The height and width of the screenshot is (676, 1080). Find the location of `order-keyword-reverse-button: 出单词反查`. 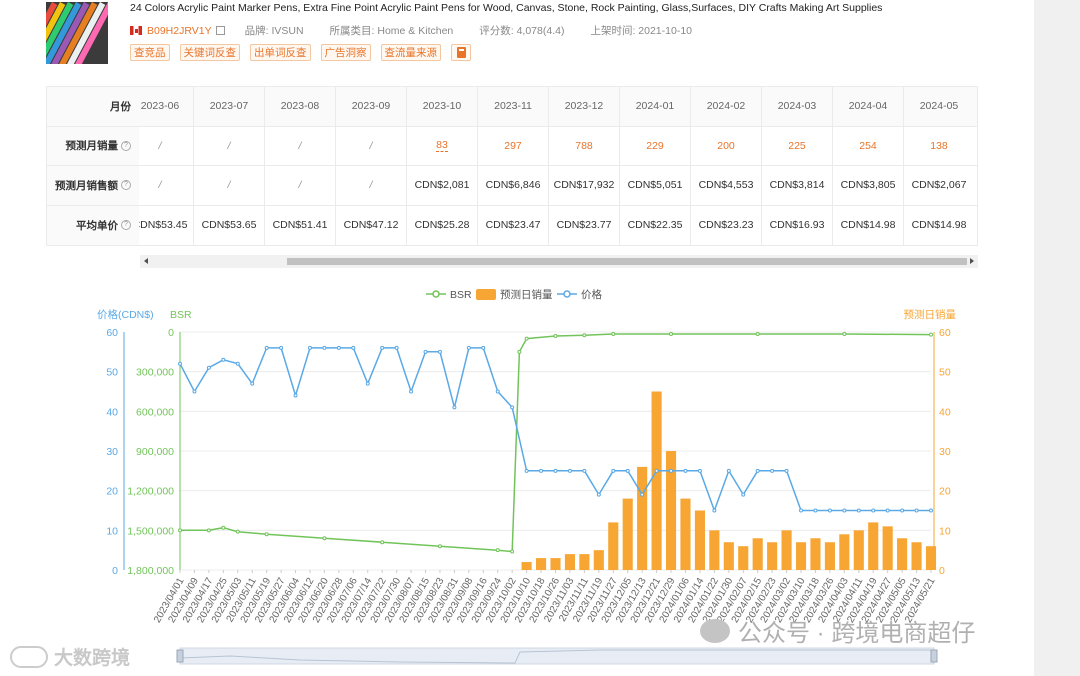

order-keyword-reverse-button: 出单词反查 is located at coordinates (280, 52).